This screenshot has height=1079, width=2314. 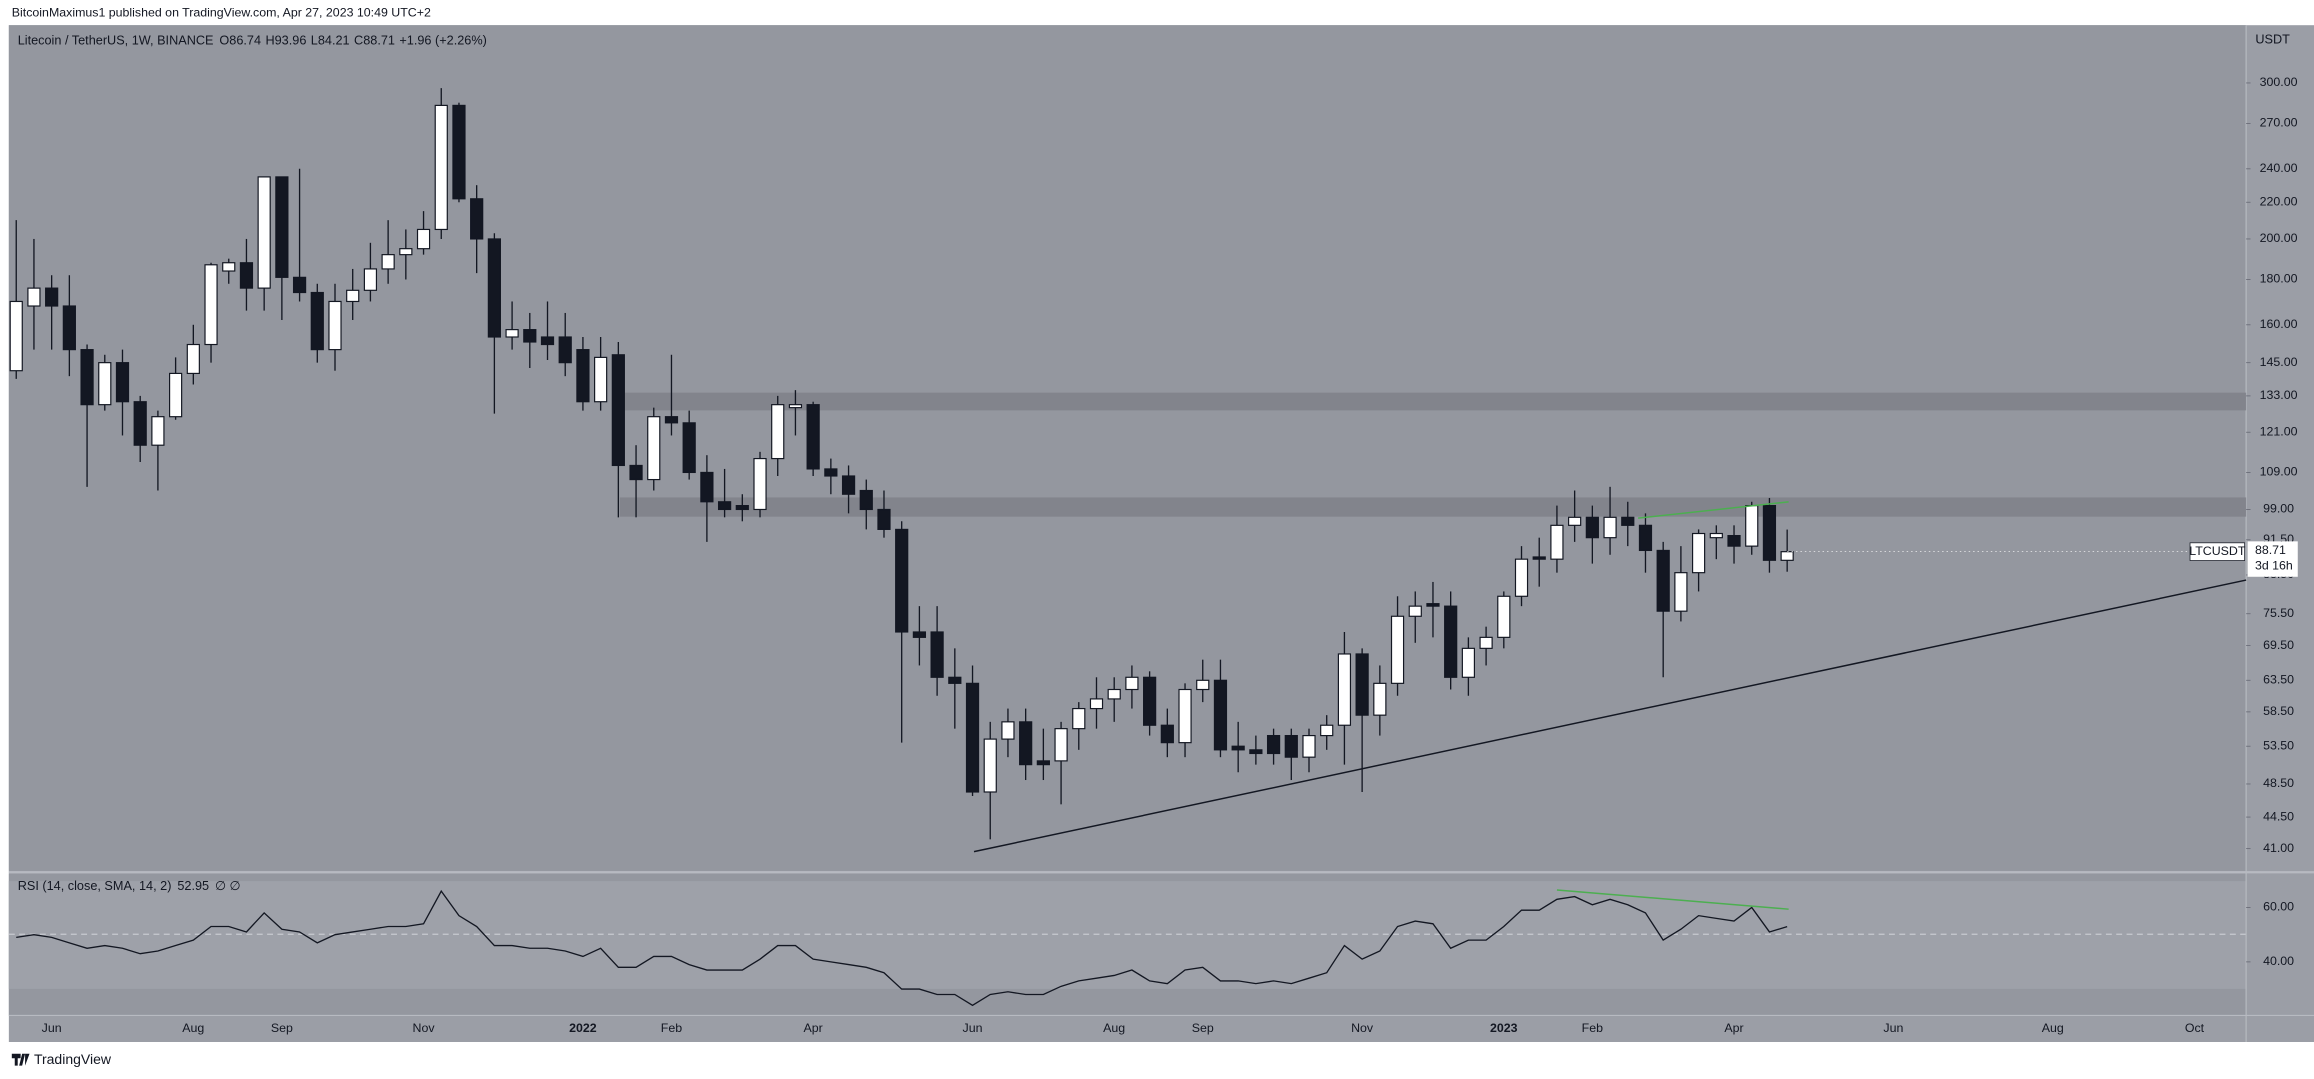 What do you see at coordinates (1713, 510) in the screenshot?
I see `divergence-line` at bounding box center [1713, 510].